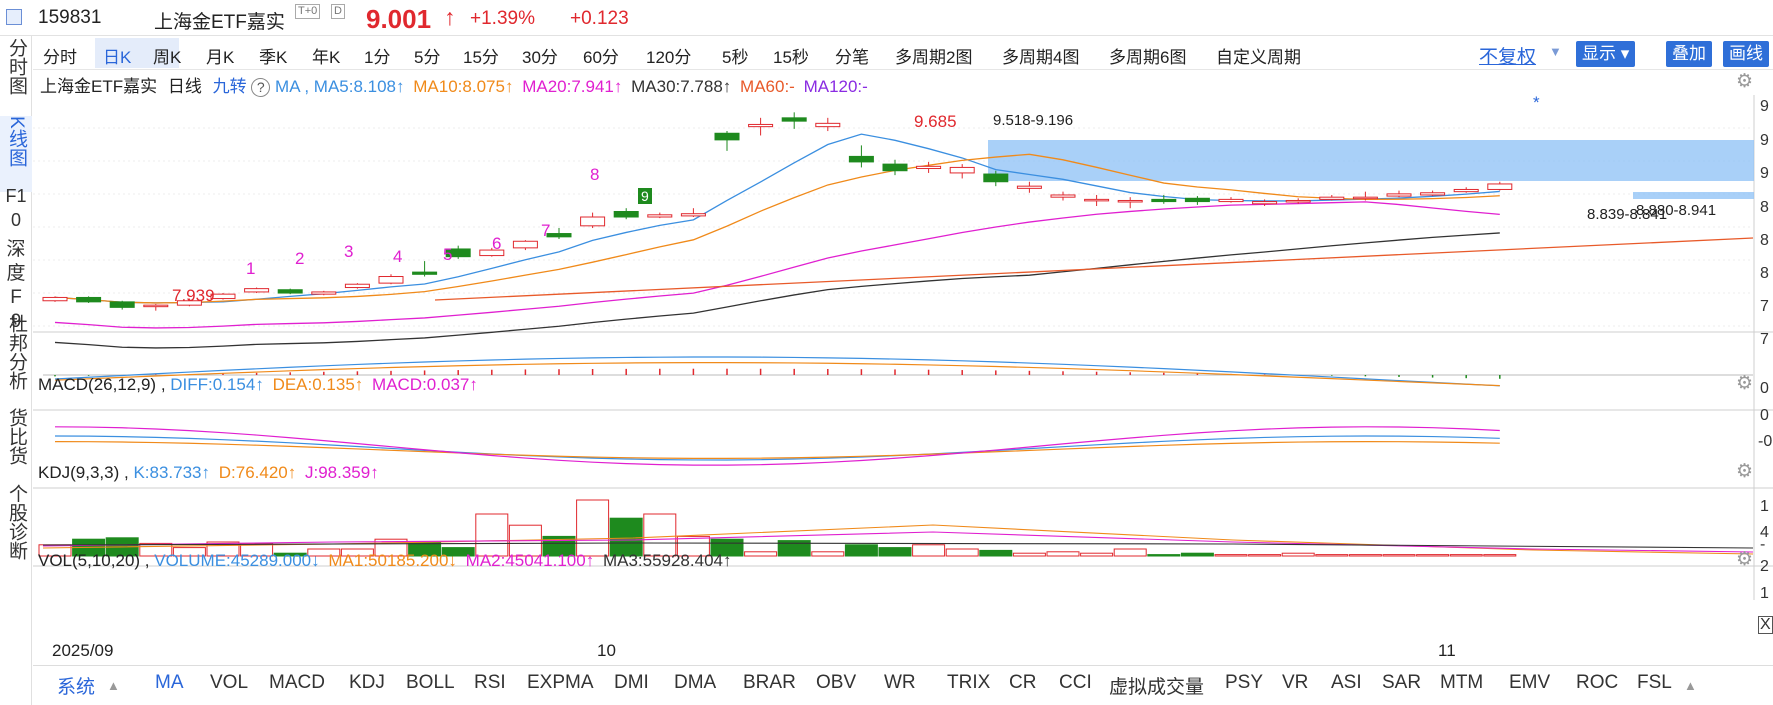 Image resolution: width=1773 pixels, height=705 pixels. I want to click on left-nav-timeshare: 分时图, so click(16, 76).